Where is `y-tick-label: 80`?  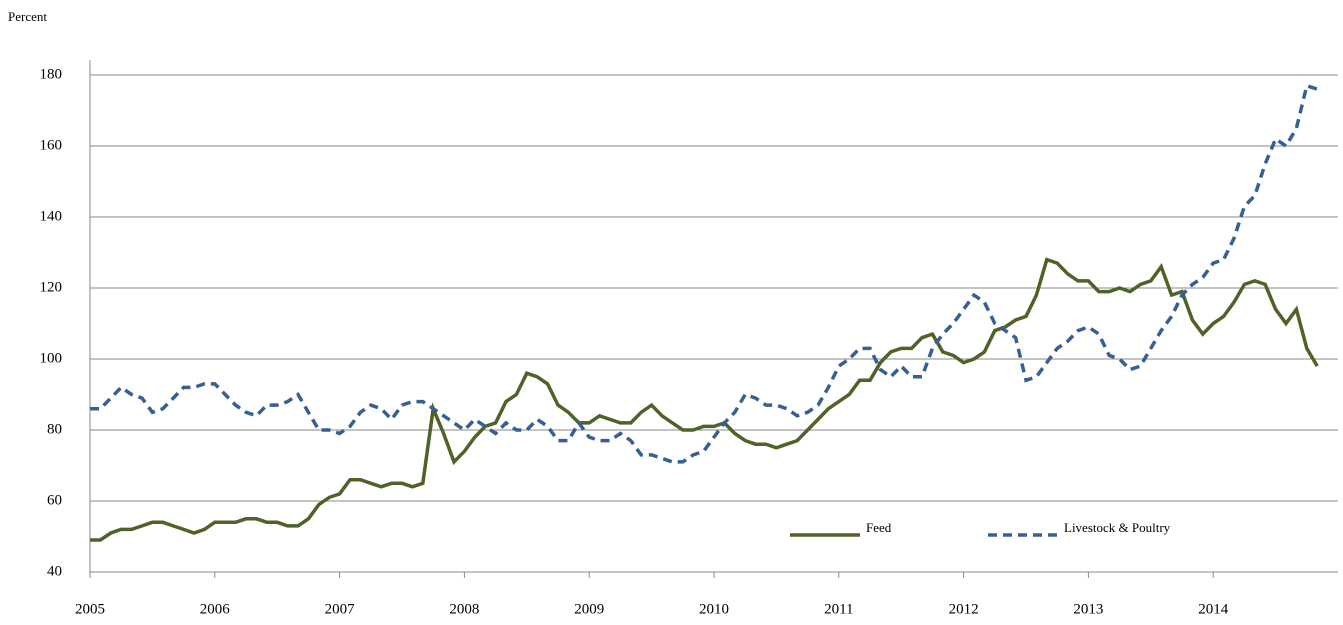
y-tick-label: 80 is located at coordinates (54, 429).